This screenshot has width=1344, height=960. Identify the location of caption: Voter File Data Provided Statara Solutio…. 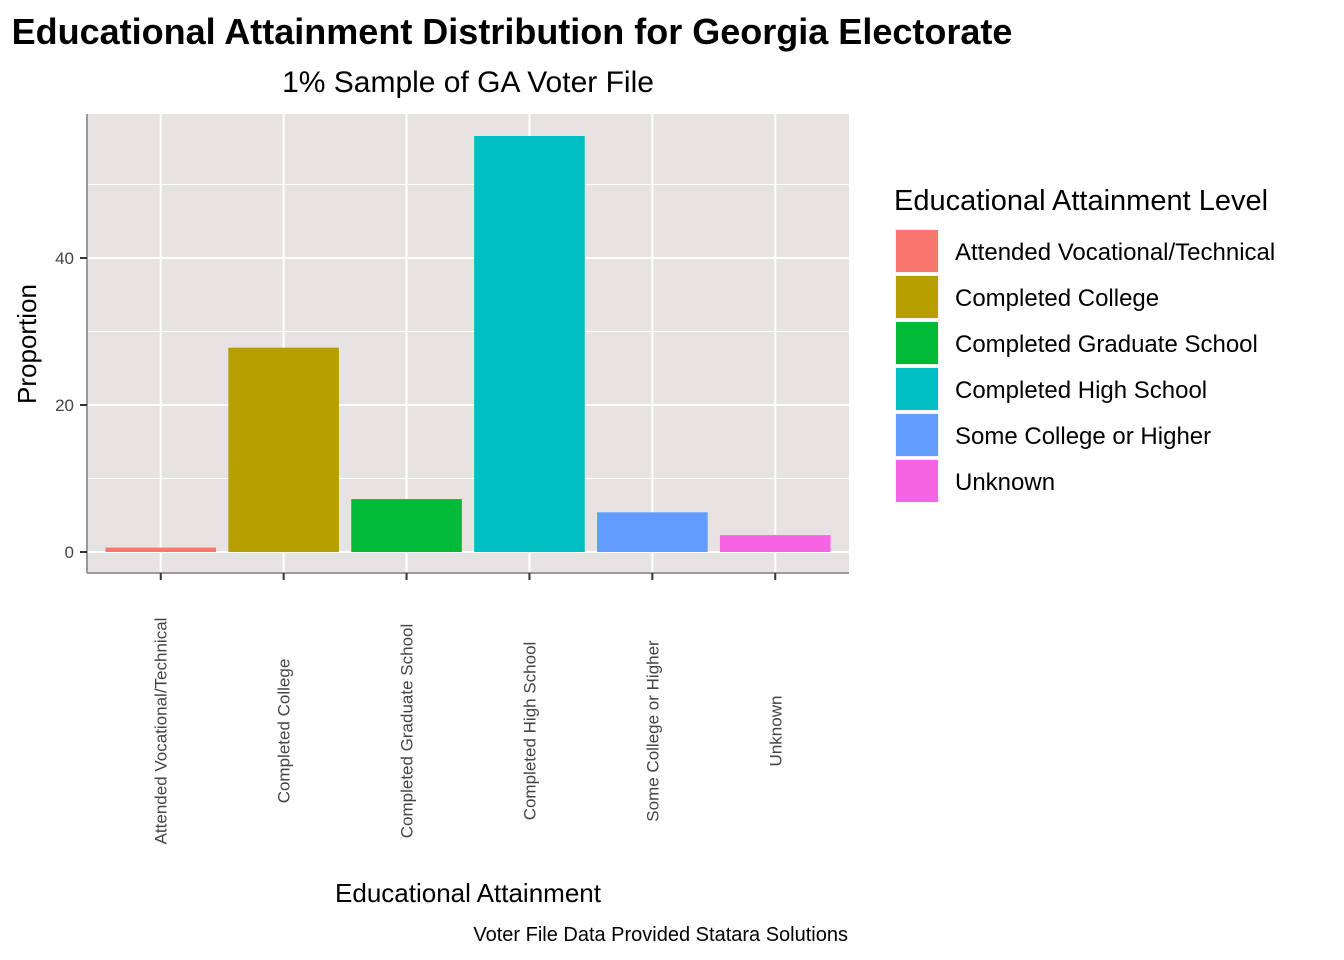
(660, 935).